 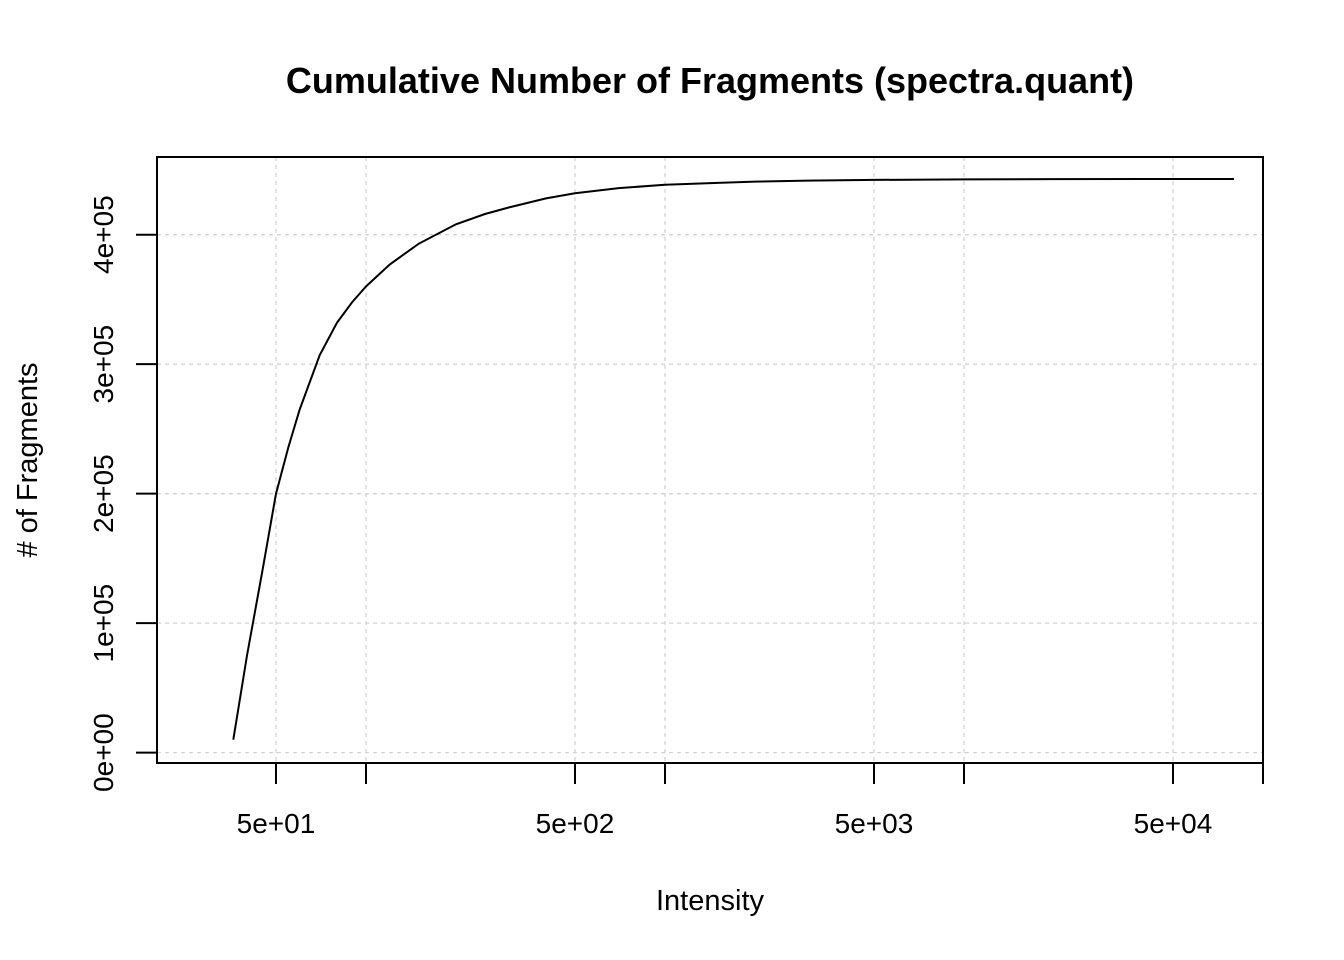 What do you see at coordinates (874, 823) in the screenshot?
I see `x-tick-label-4: 5e+03` at bounding box center [874, 823].